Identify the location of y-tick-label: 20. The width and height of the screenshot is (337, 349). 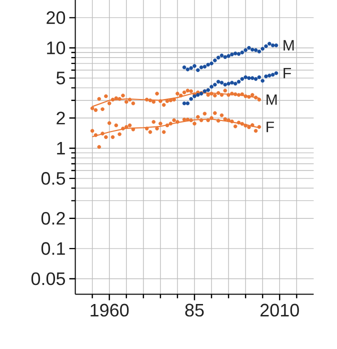
(56, 17).